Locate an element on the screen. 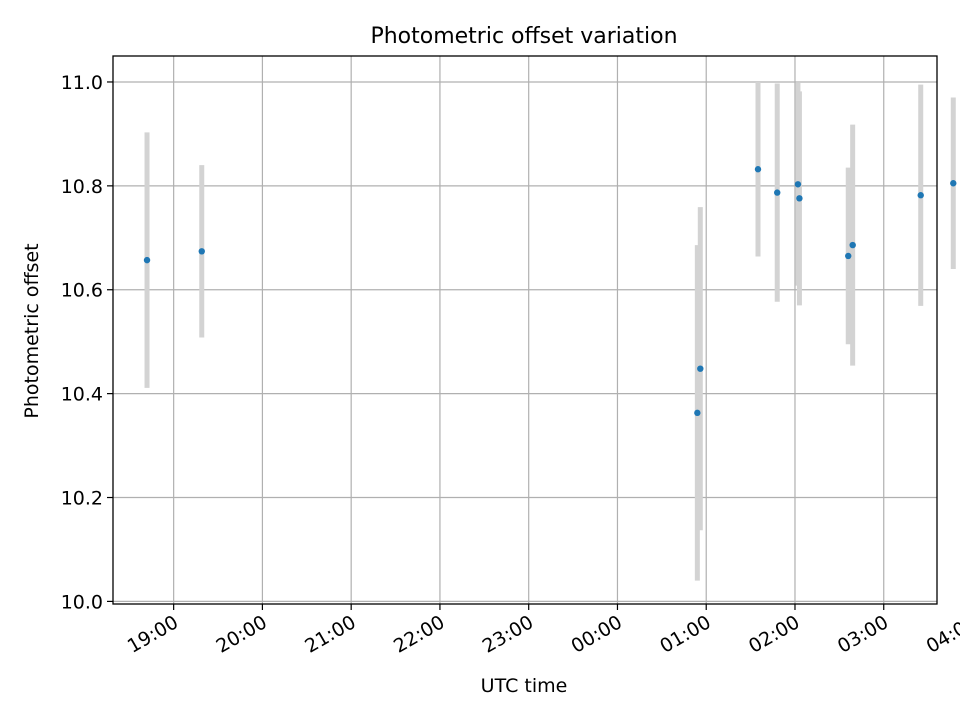 This screenshot has height=720, width=960. x-tick-label: 02:00 is located at coordinates (774, 634).